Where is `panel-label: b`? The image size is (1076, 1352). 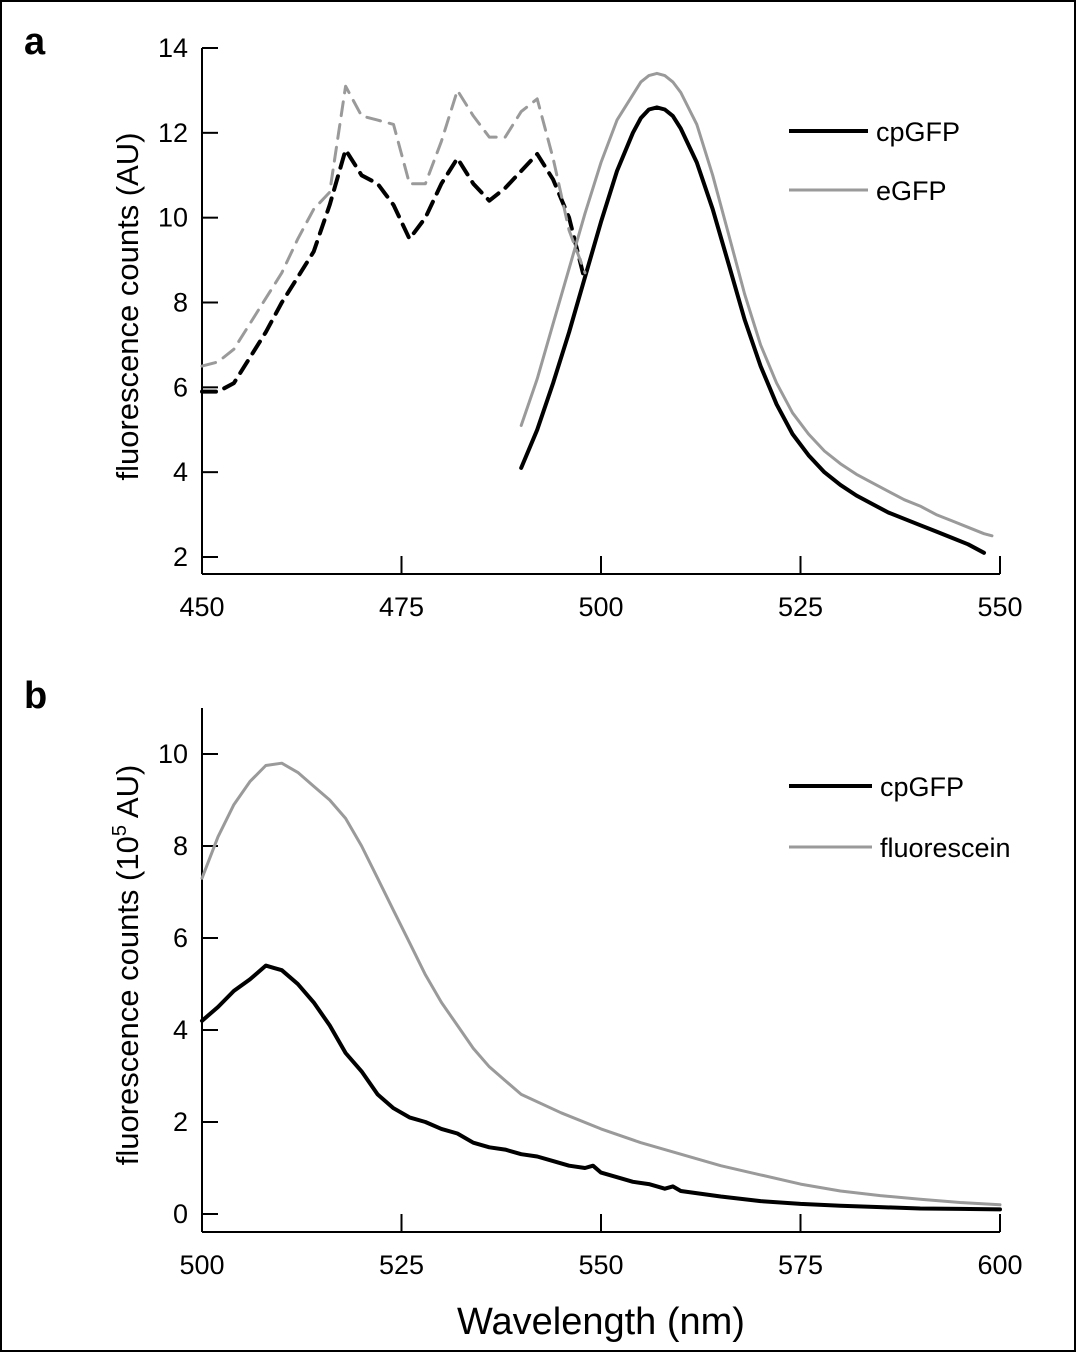
panel-label: b is located at coordinates (35, 696).